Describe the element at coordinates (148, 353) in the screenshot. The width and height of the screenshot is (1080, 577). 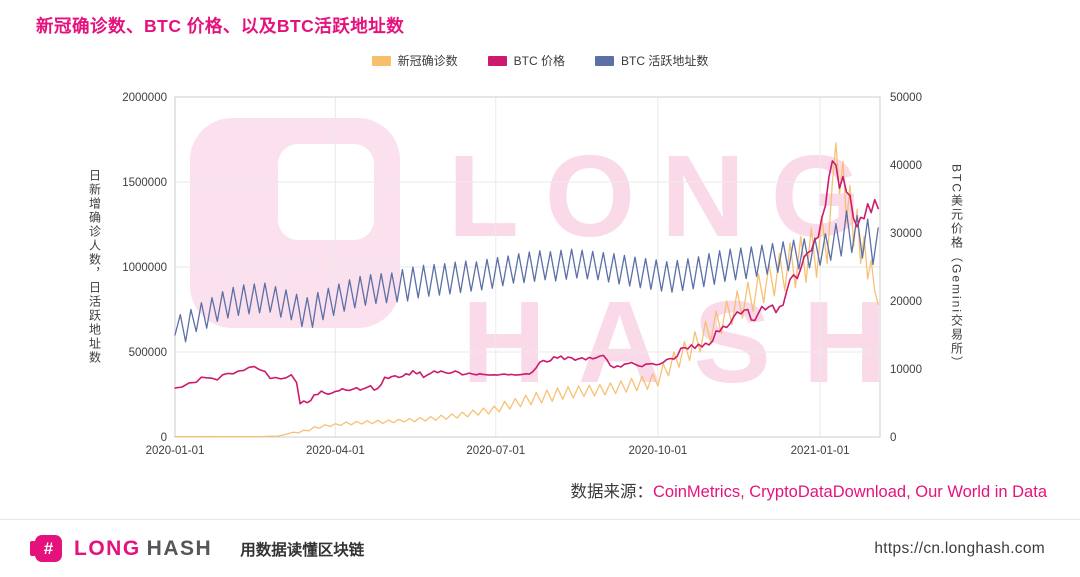
I see `svg-text: 500000` at that location.